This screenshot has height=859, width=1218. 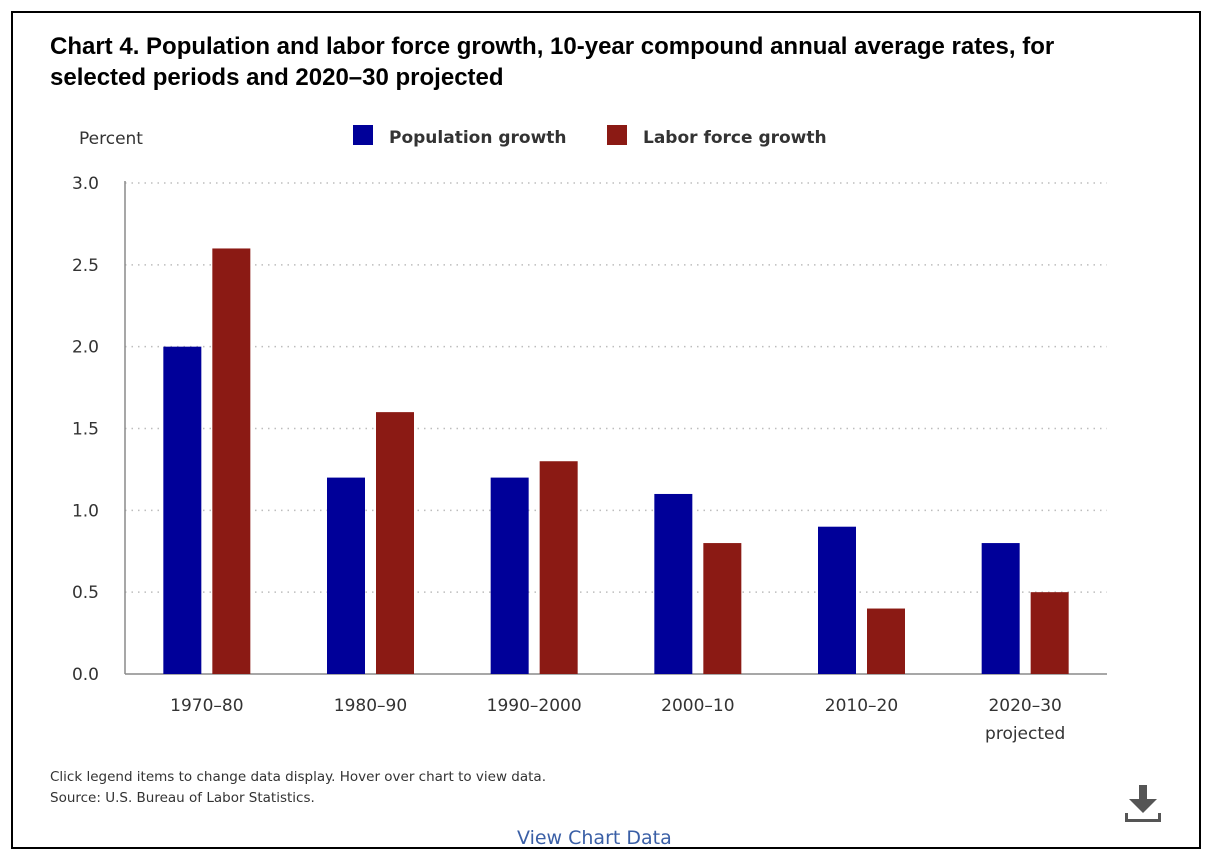 What do you see at coordinates (182, 798) in the screenshot?
I see `footnote-source: Source: U.S. Bureau of Labor Statistics.` at bounding box center [182, 798].